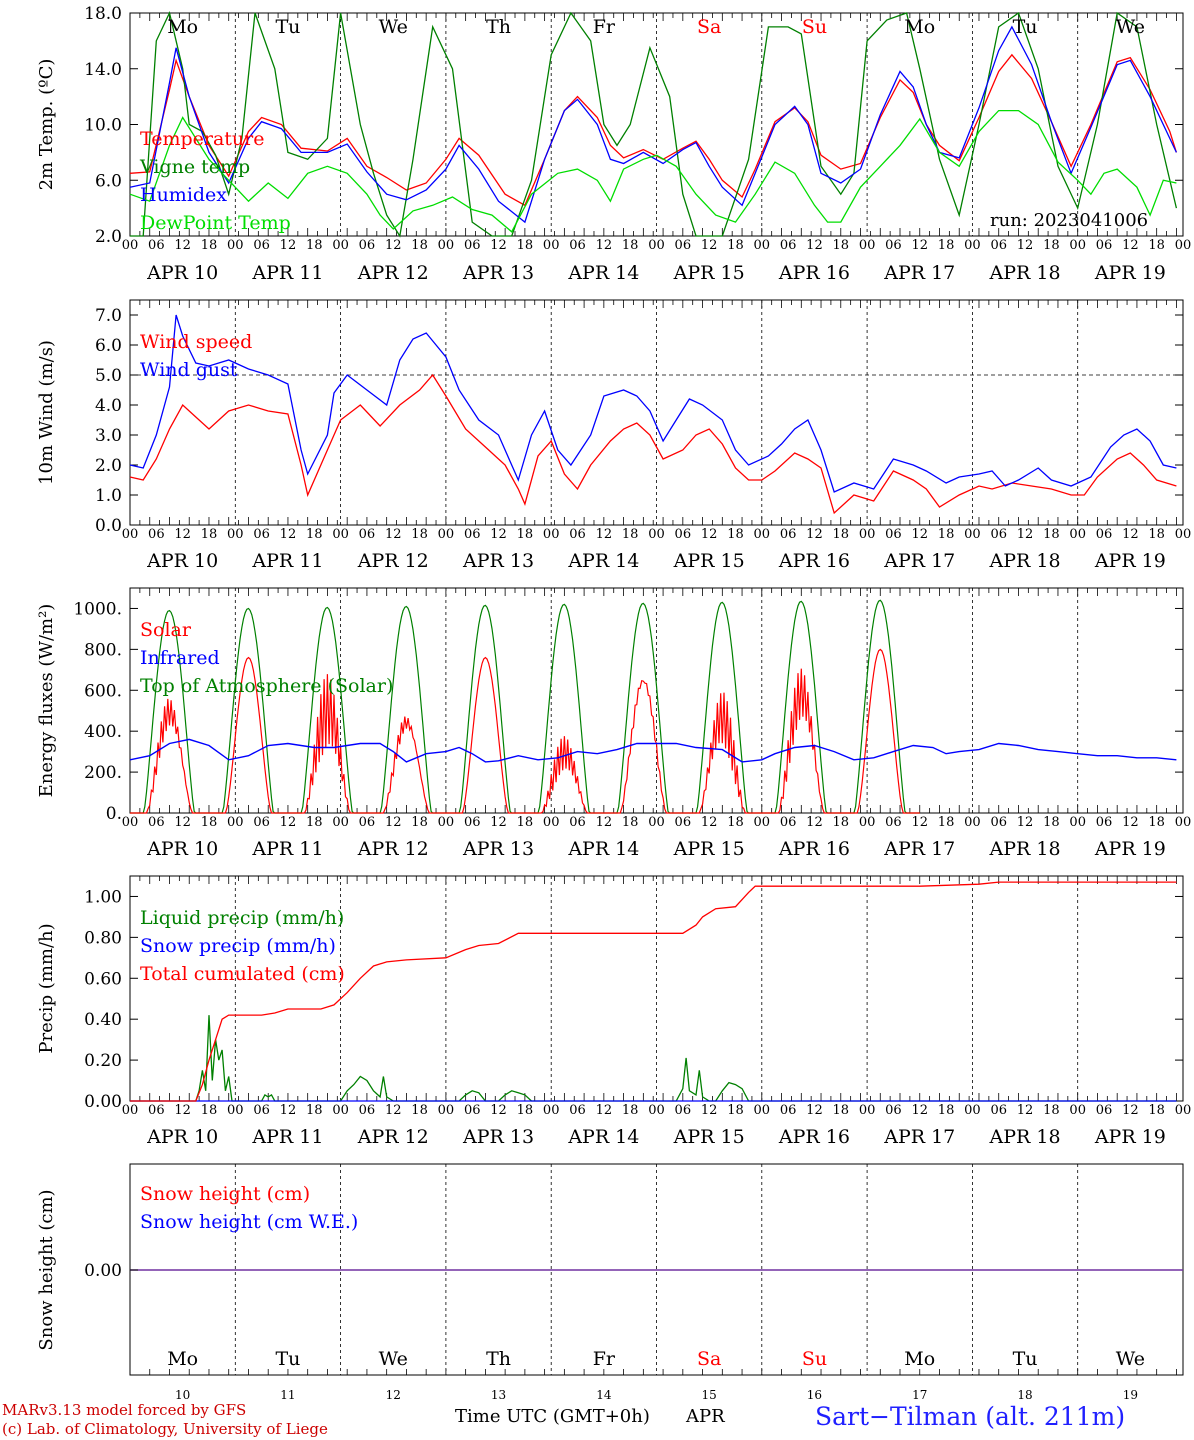  What do you see at coordinates (709, 1359) in the screenshot?
I see `day-name-bottom: Sa` at bounding box center [709, 1359].